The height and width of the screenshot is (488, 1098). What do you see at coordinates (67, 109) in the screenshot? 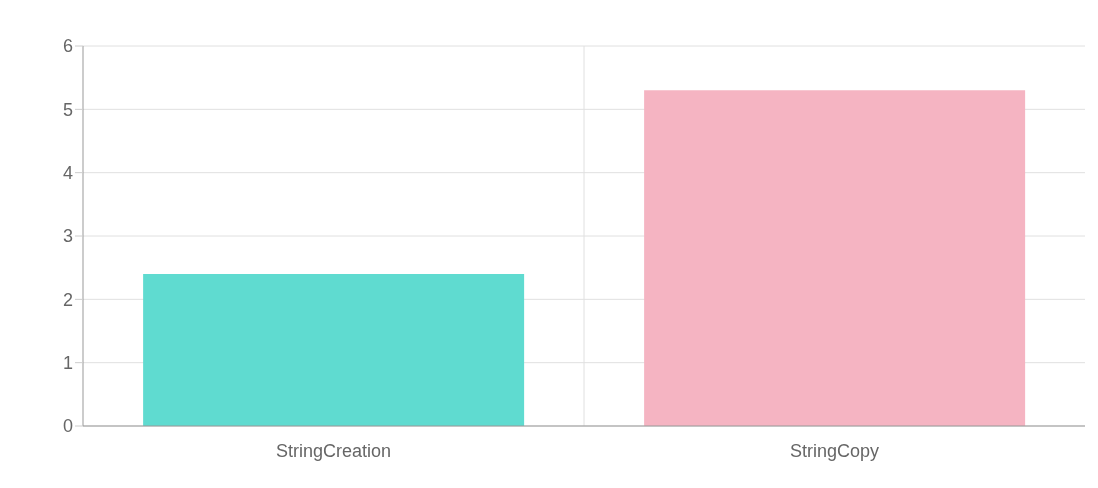
I see `y-tick-label: 5` at bounding box center [67, 109].